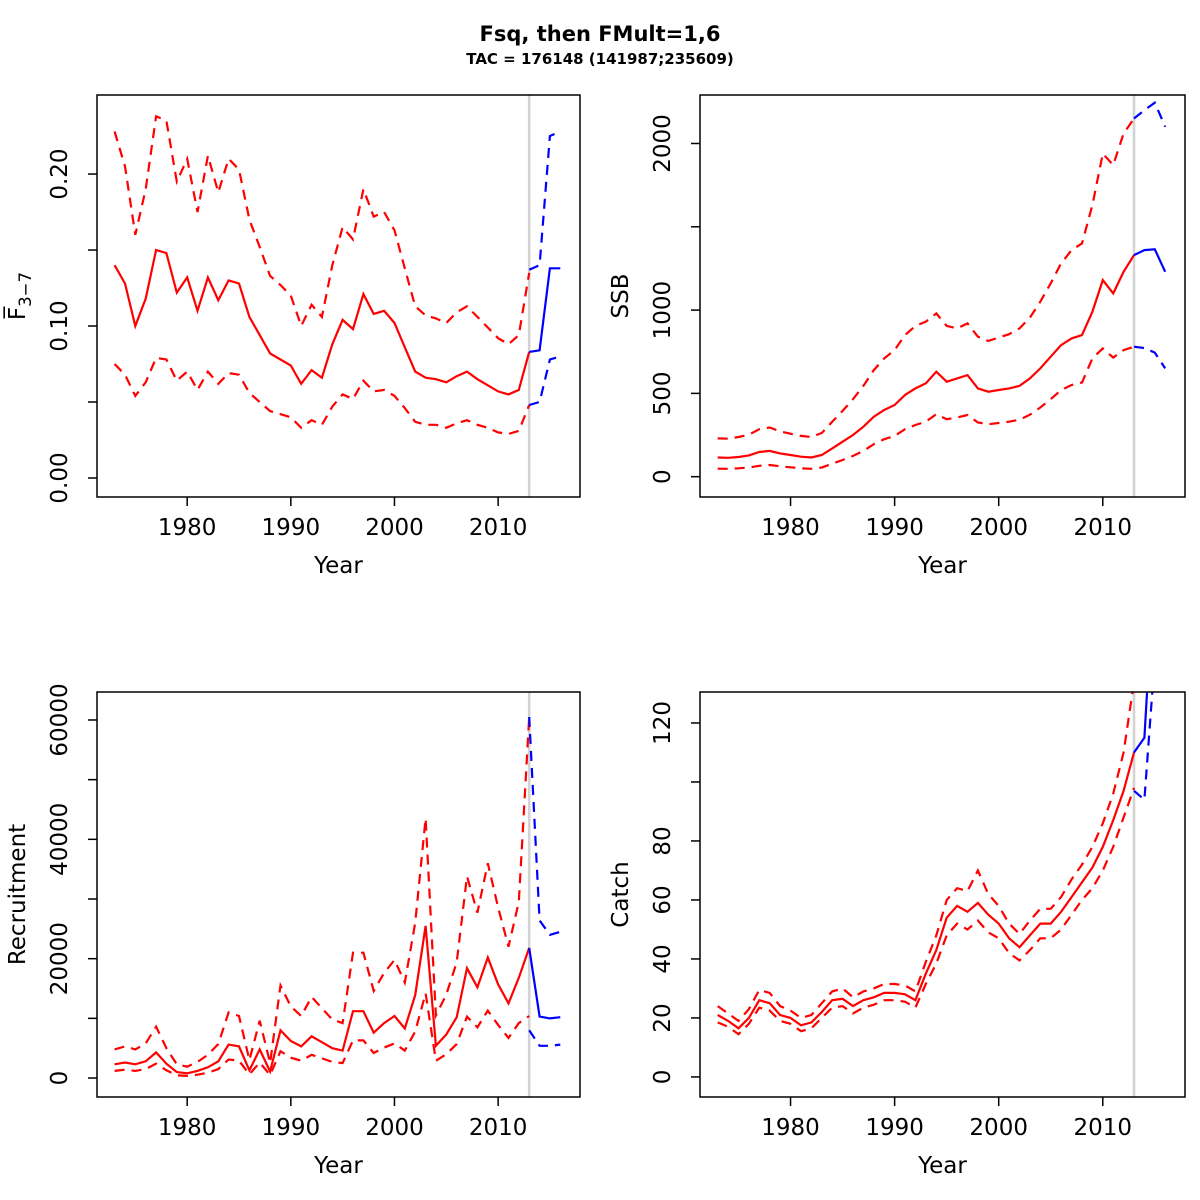 Image resolution: width=1200 pixels, height=1200 pixels. I want to click on catch-lower-ci-line, so click(926, 911).